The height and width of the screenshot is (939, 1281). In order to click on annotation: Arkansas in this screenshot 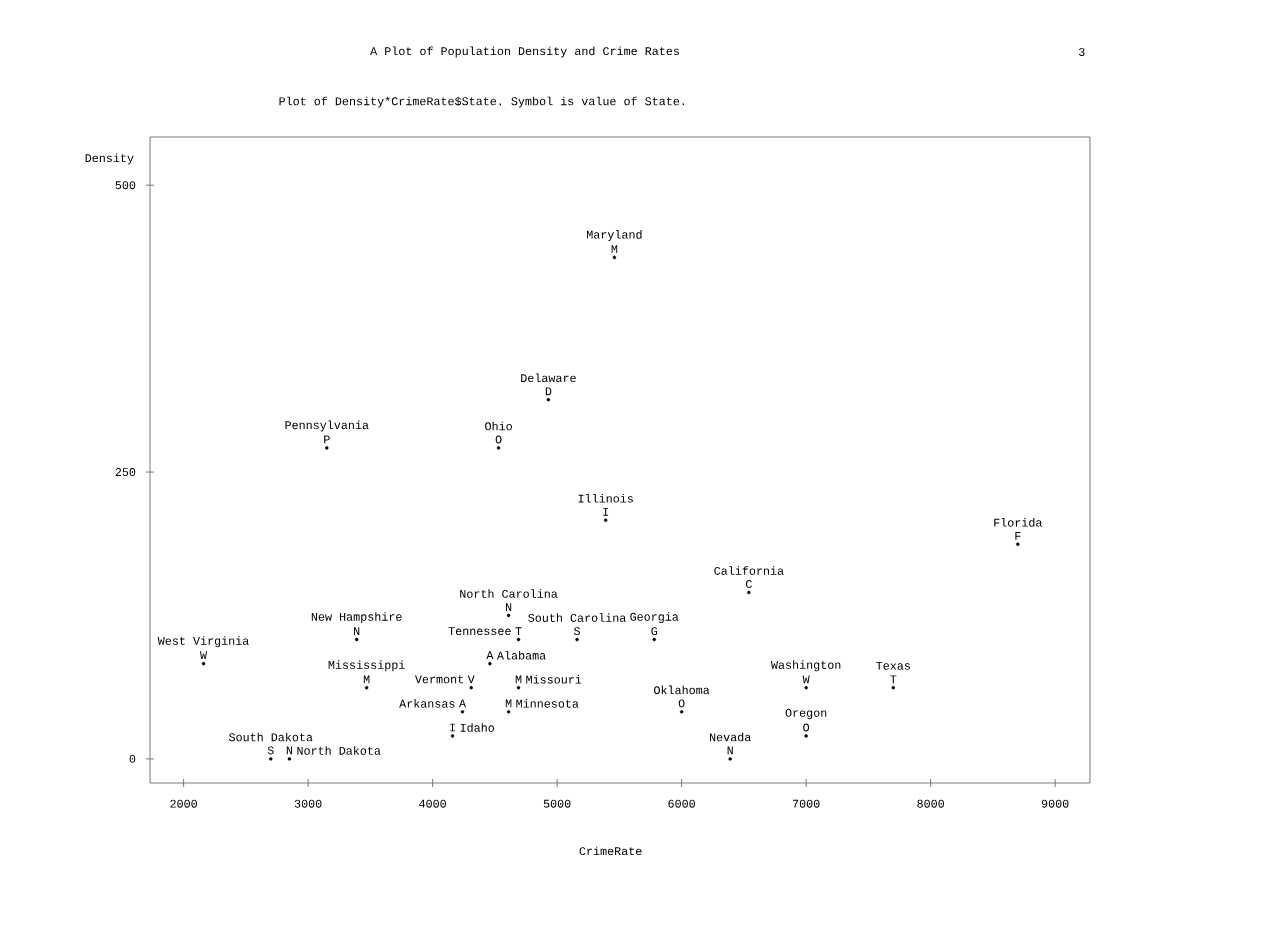, I will do `click(427, 703)`.